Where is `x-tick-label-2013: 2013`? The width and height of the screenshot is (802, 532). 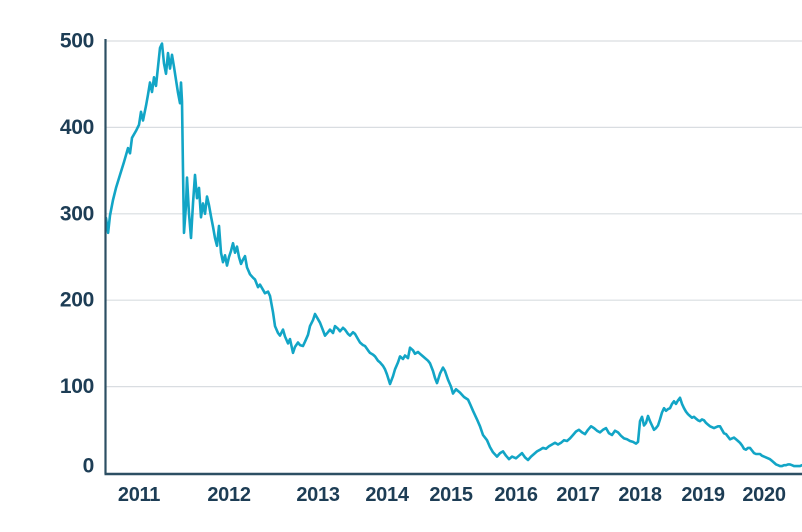
x-tick-label-2013: 2013 is located at coordinates (317, 495).